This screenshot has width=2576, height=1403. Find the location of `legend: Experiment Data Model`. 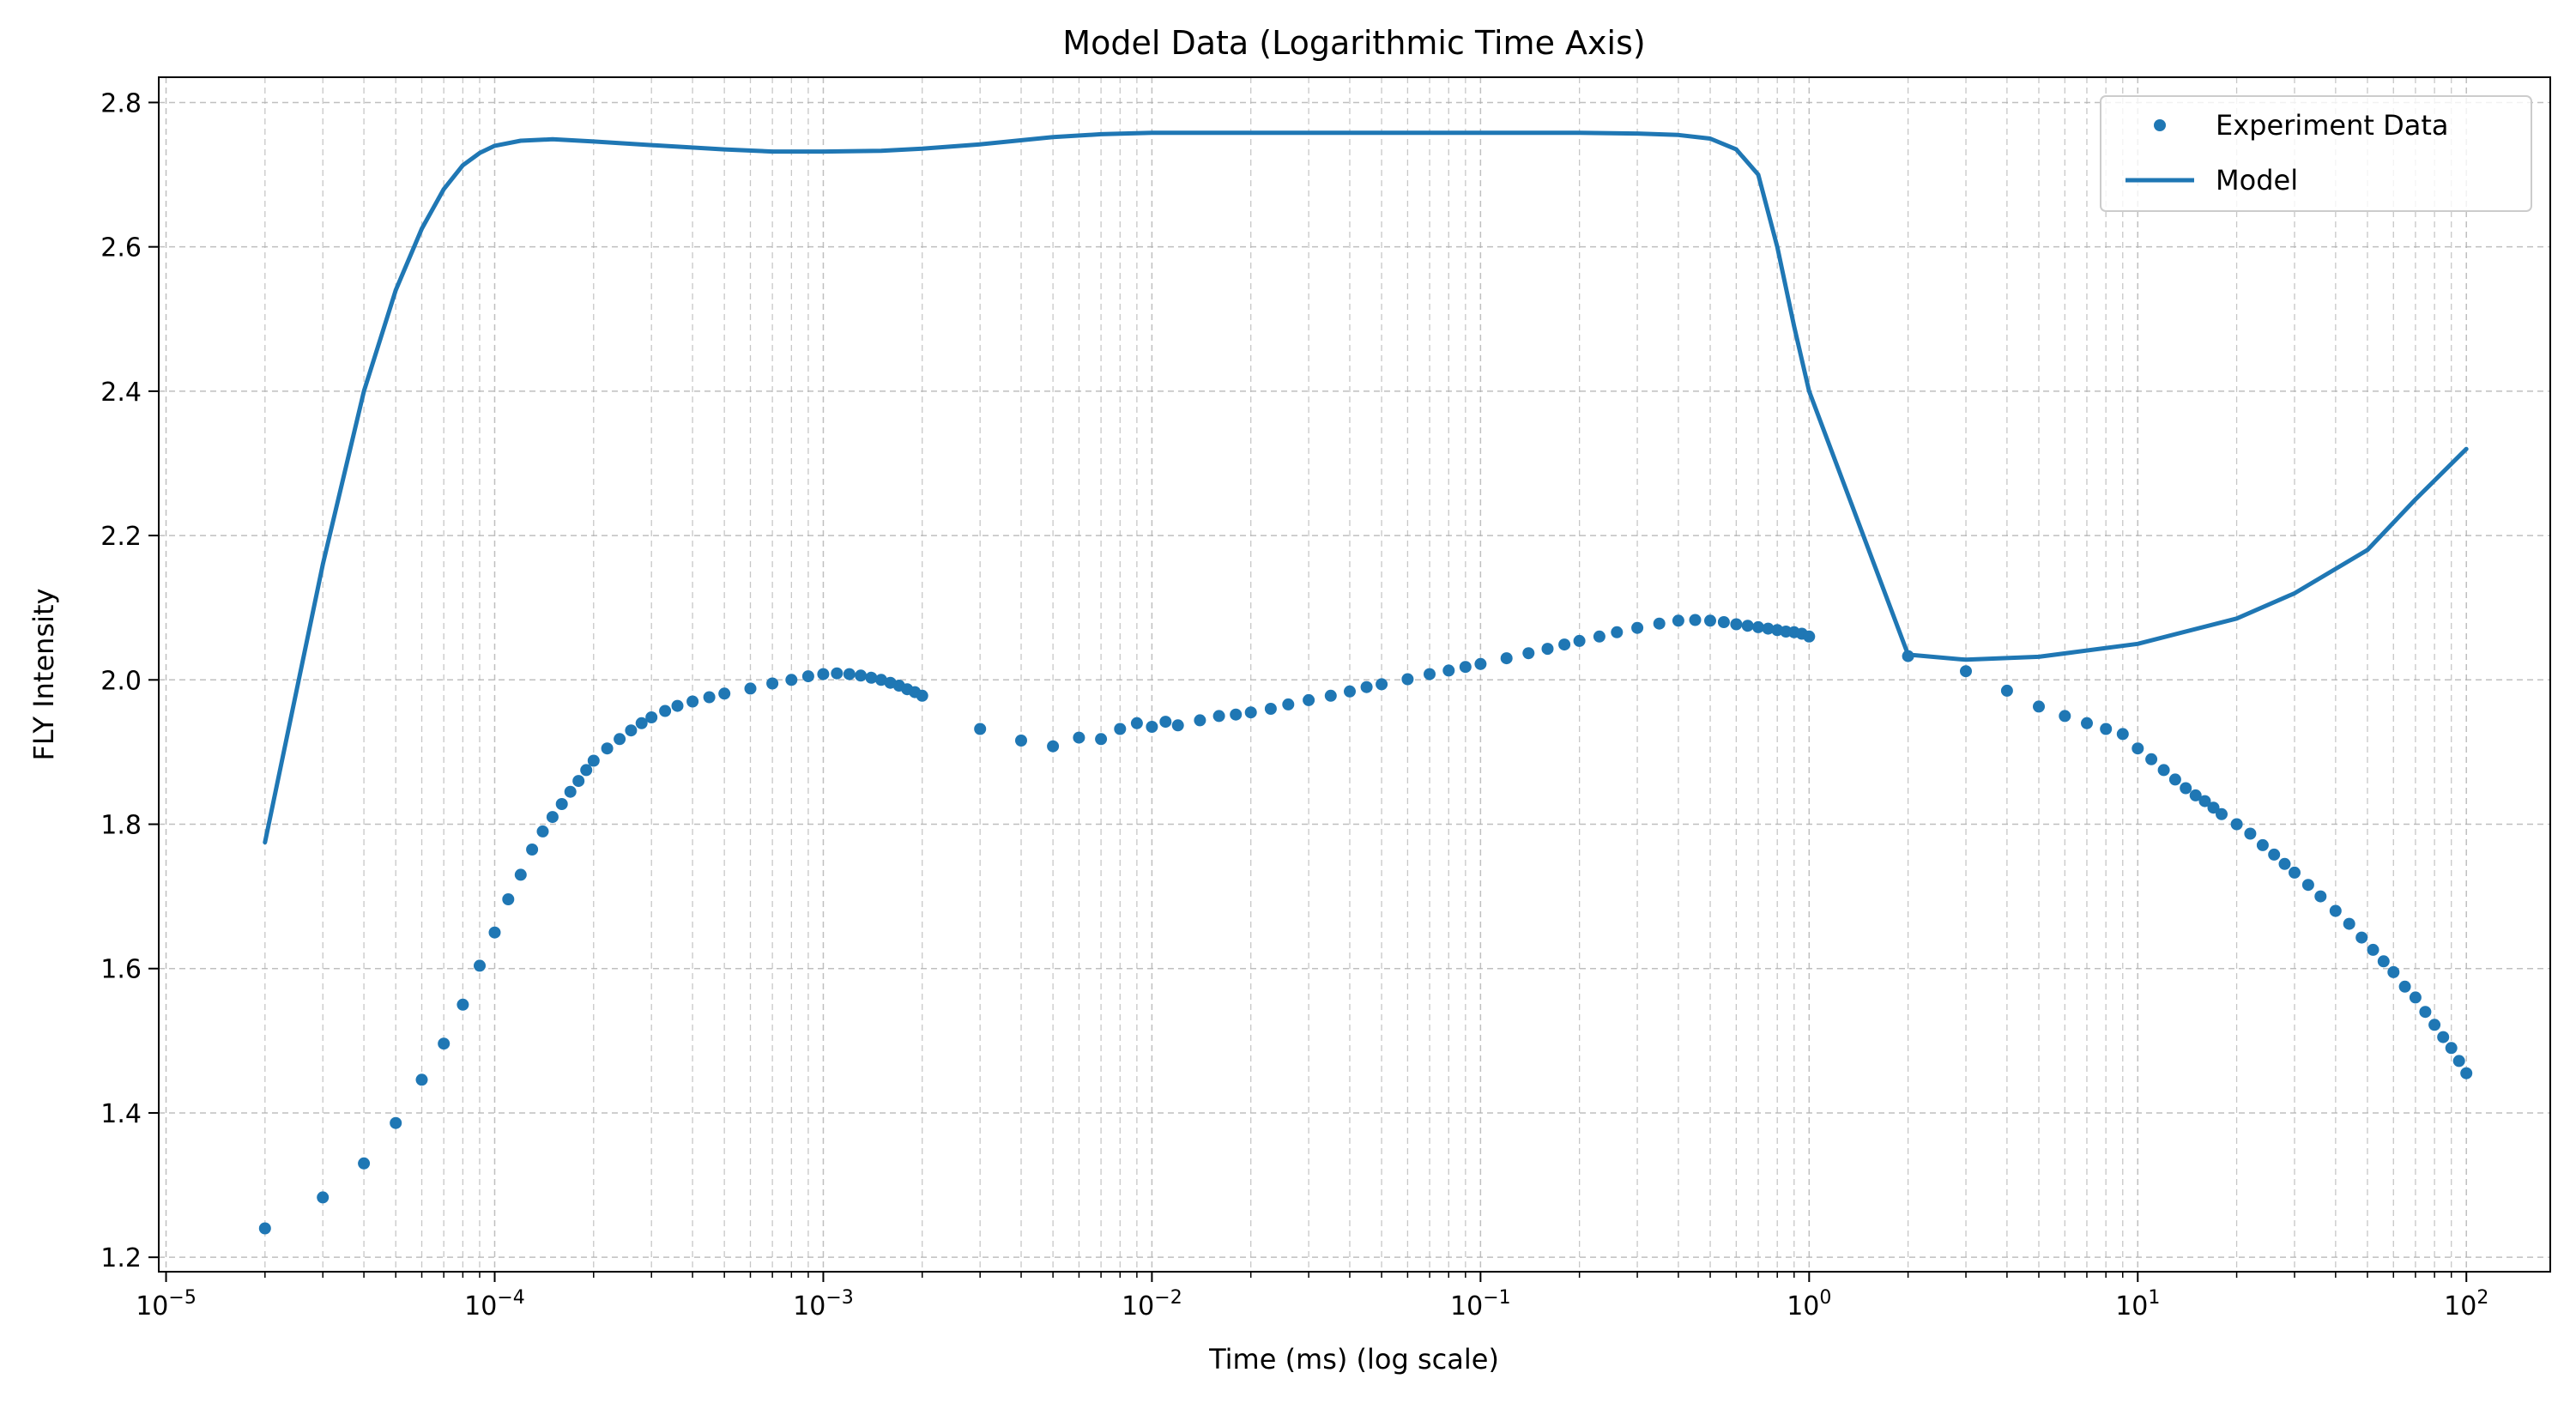

legend: Experiment Data Model is located at coordinates (2316, 153).